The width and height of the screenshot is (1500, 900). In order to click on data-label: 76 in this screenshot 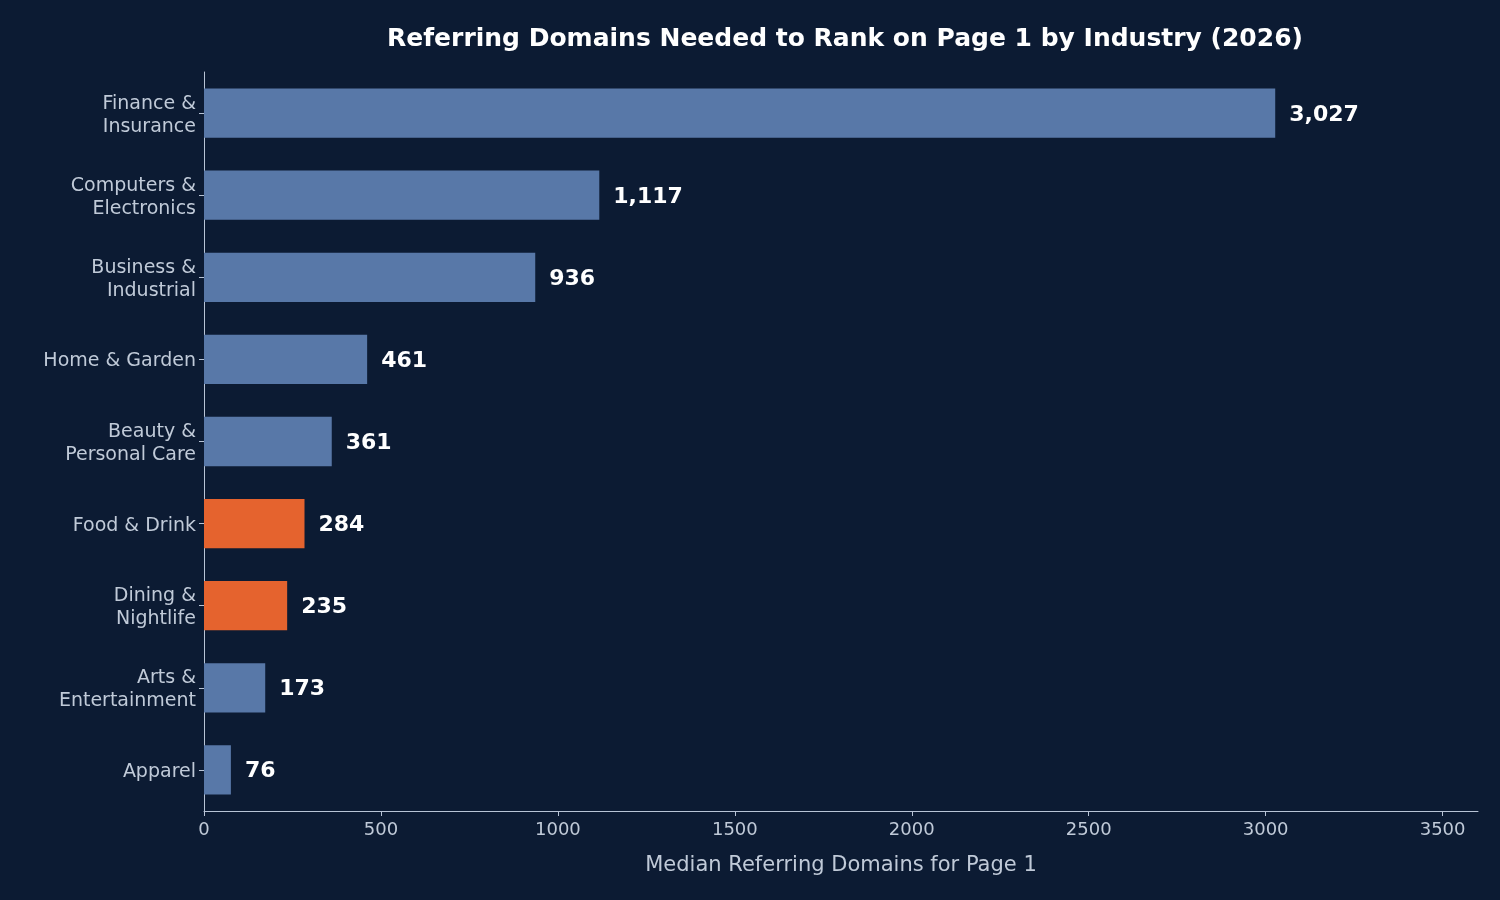, I will do `click(260, 770)`.